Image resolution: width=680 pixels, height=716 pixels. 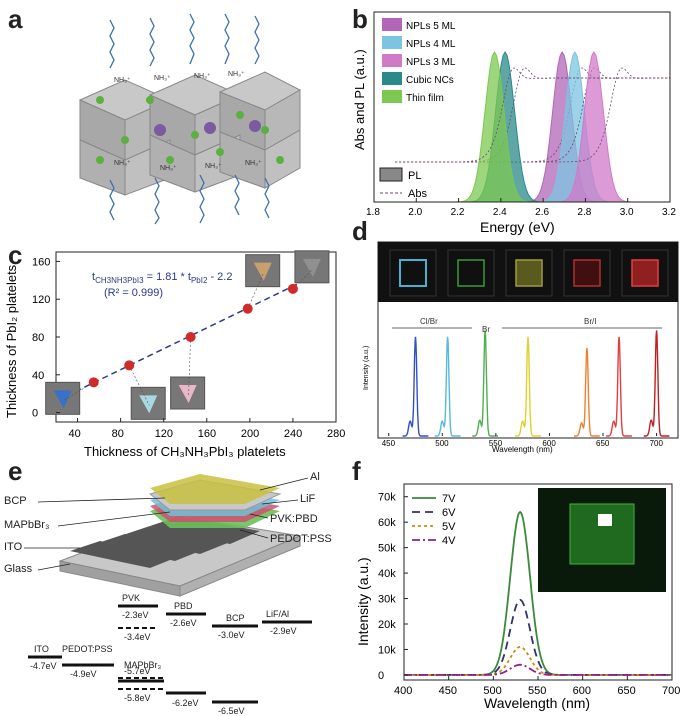 What do you see at coordinates (387, 523) in the screenshot?
I see `y-tick-label: 60k` at bounding box center [387, 523].